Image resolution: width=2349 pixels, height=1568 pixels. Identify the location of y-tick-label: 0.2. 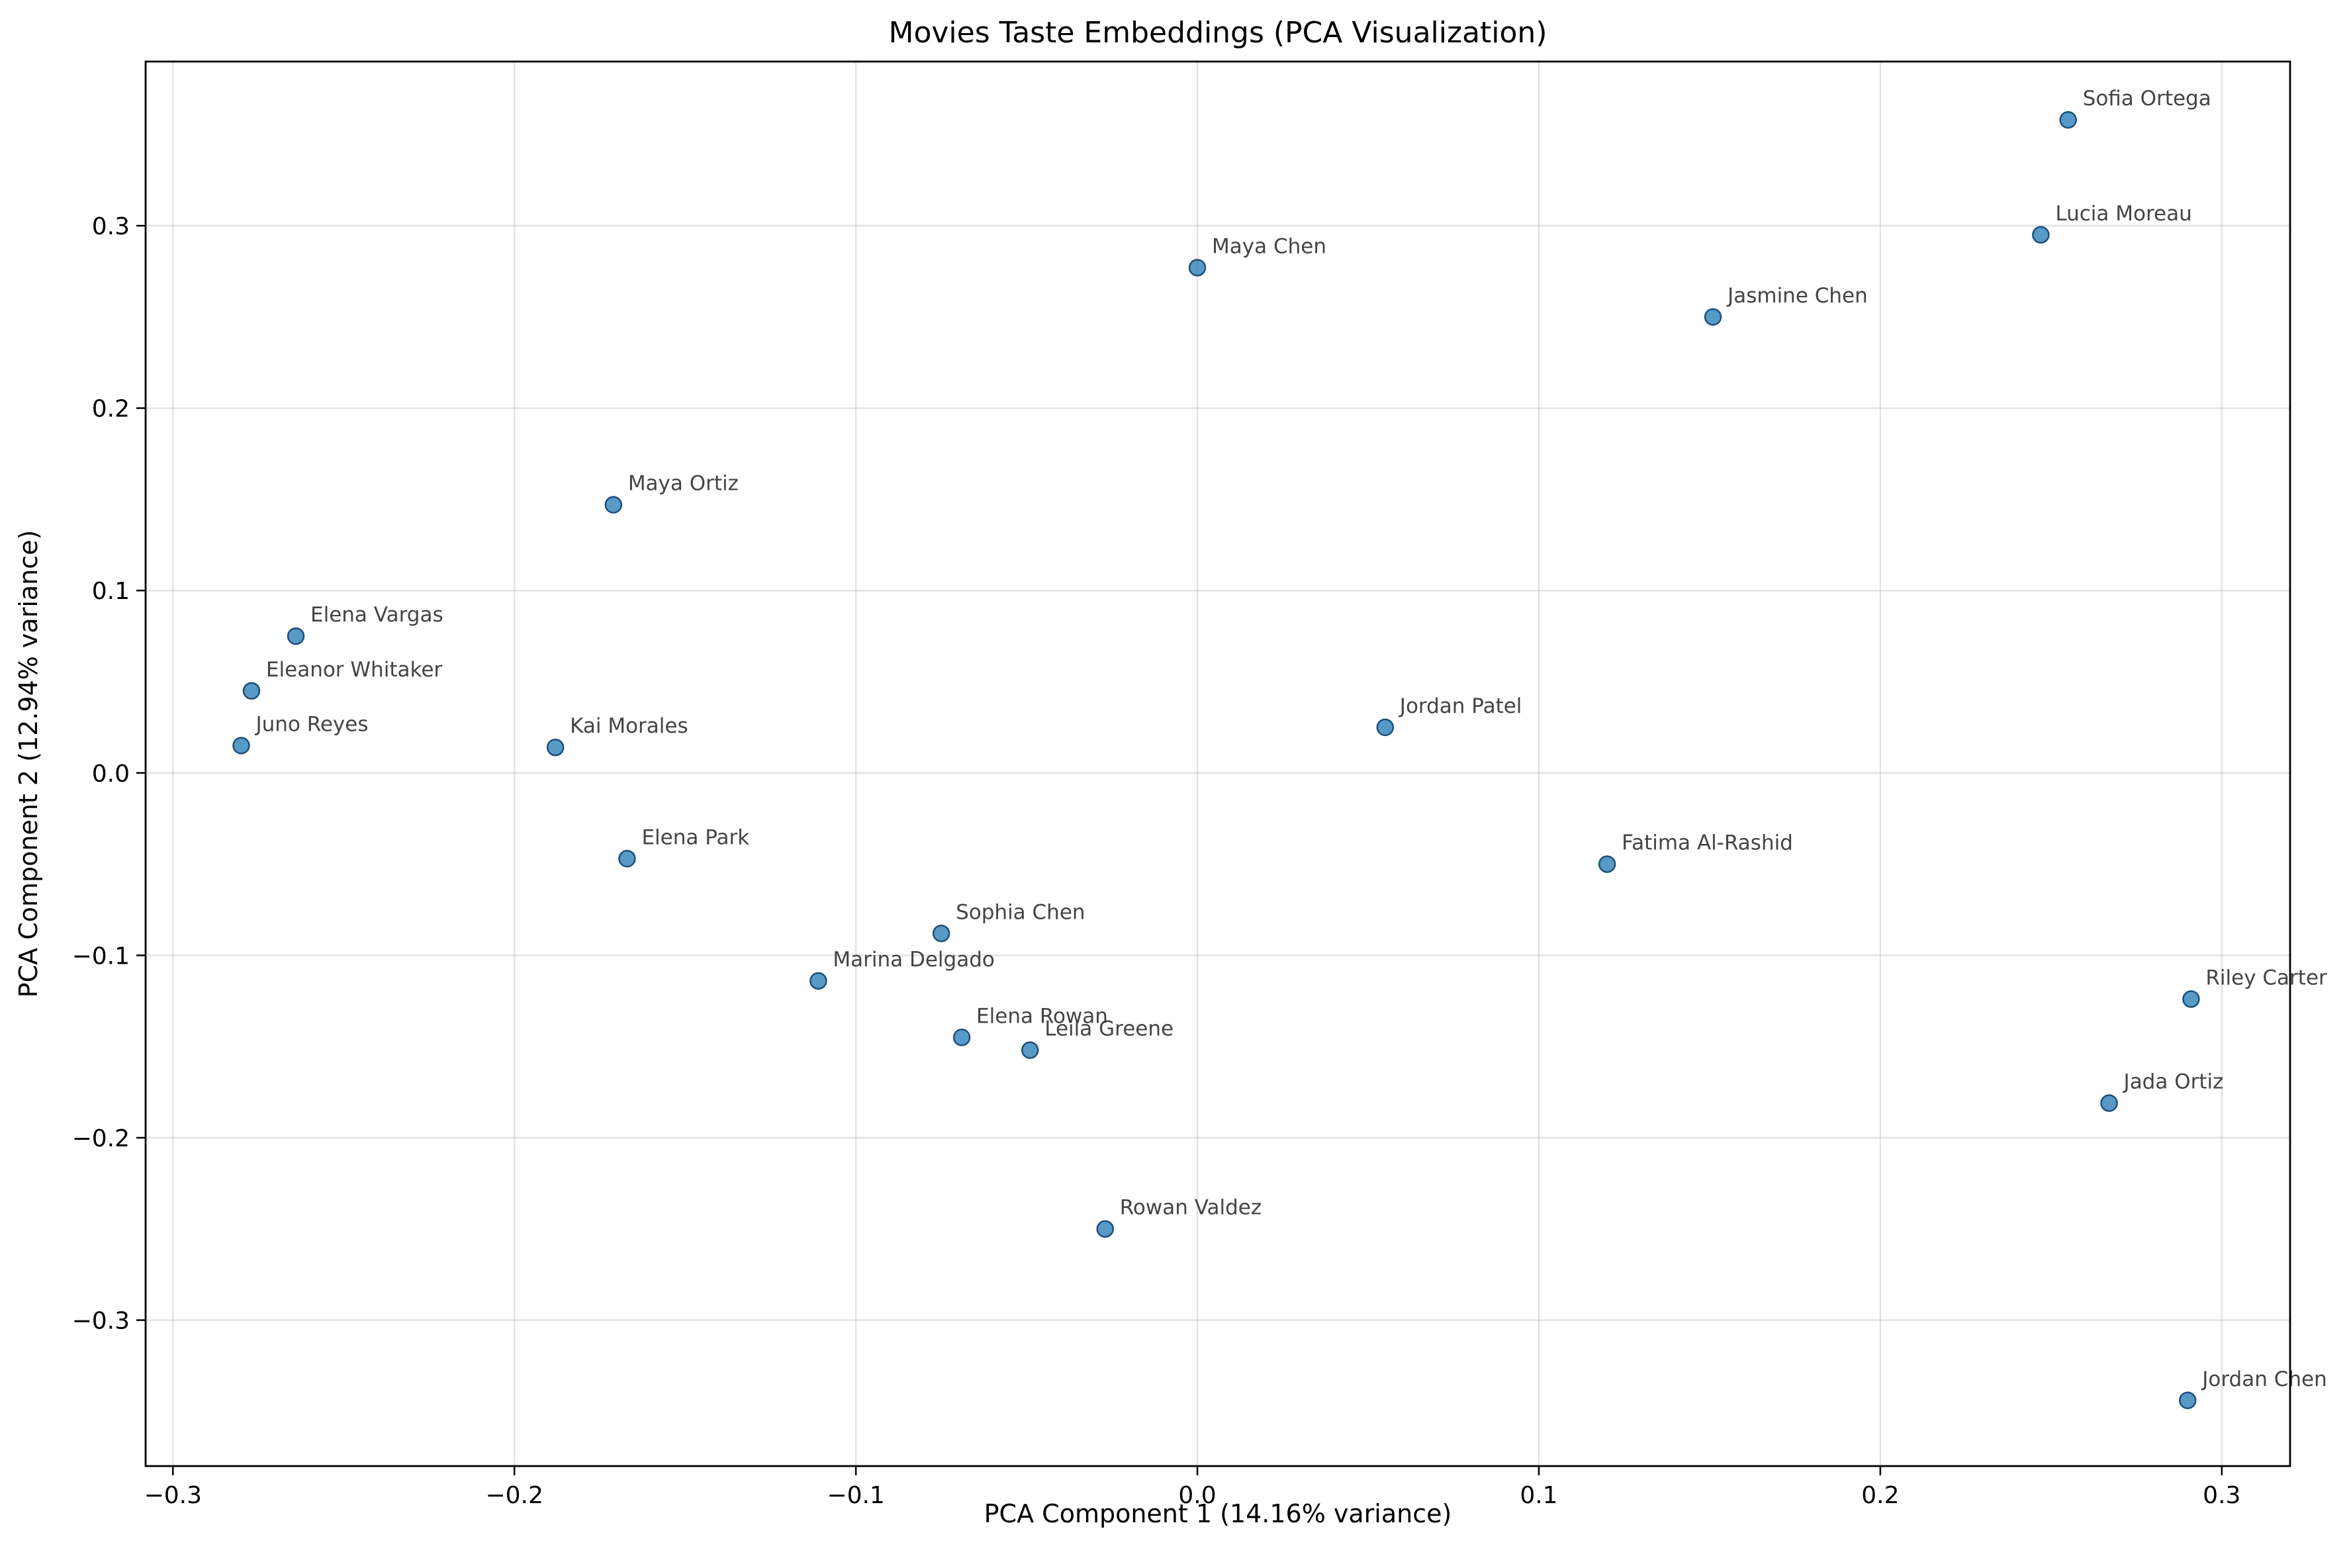
(111, 409).